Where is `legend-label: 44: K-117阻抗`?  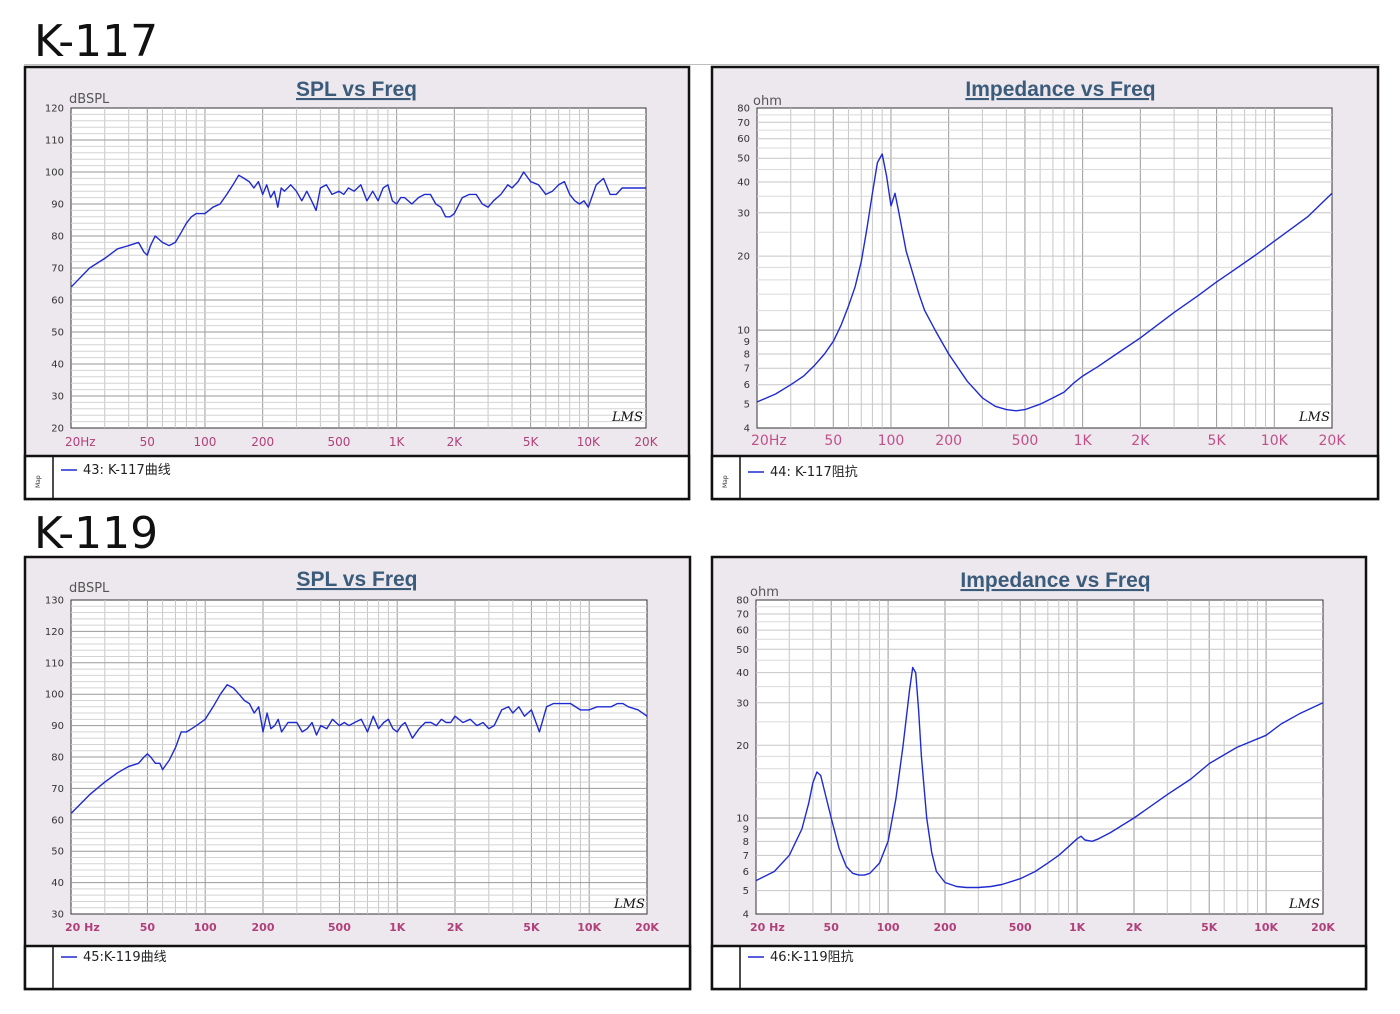
legend-label: 44: K-117阻抗 is located at coordinates (814, 472).